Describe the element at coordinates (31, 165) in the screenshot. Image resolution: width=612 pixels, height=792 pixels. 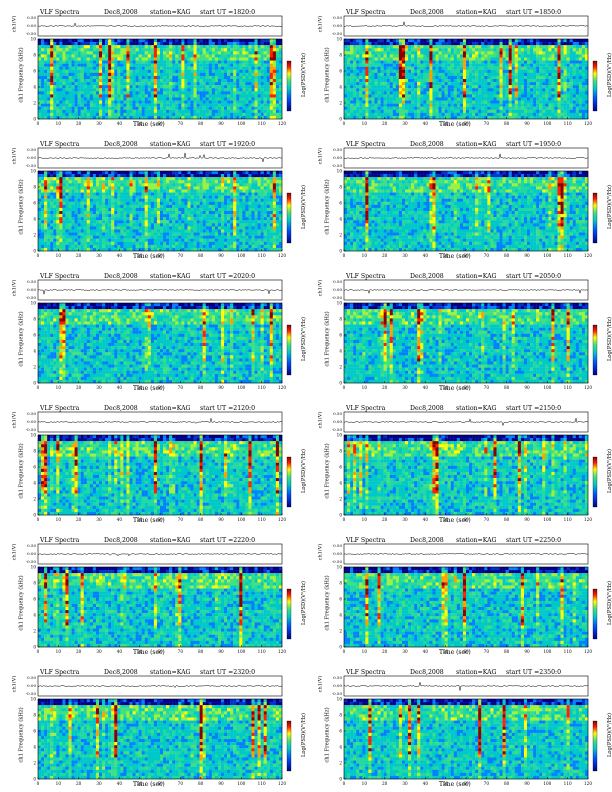
I see `ch-tick-label: -0.50` at that location.